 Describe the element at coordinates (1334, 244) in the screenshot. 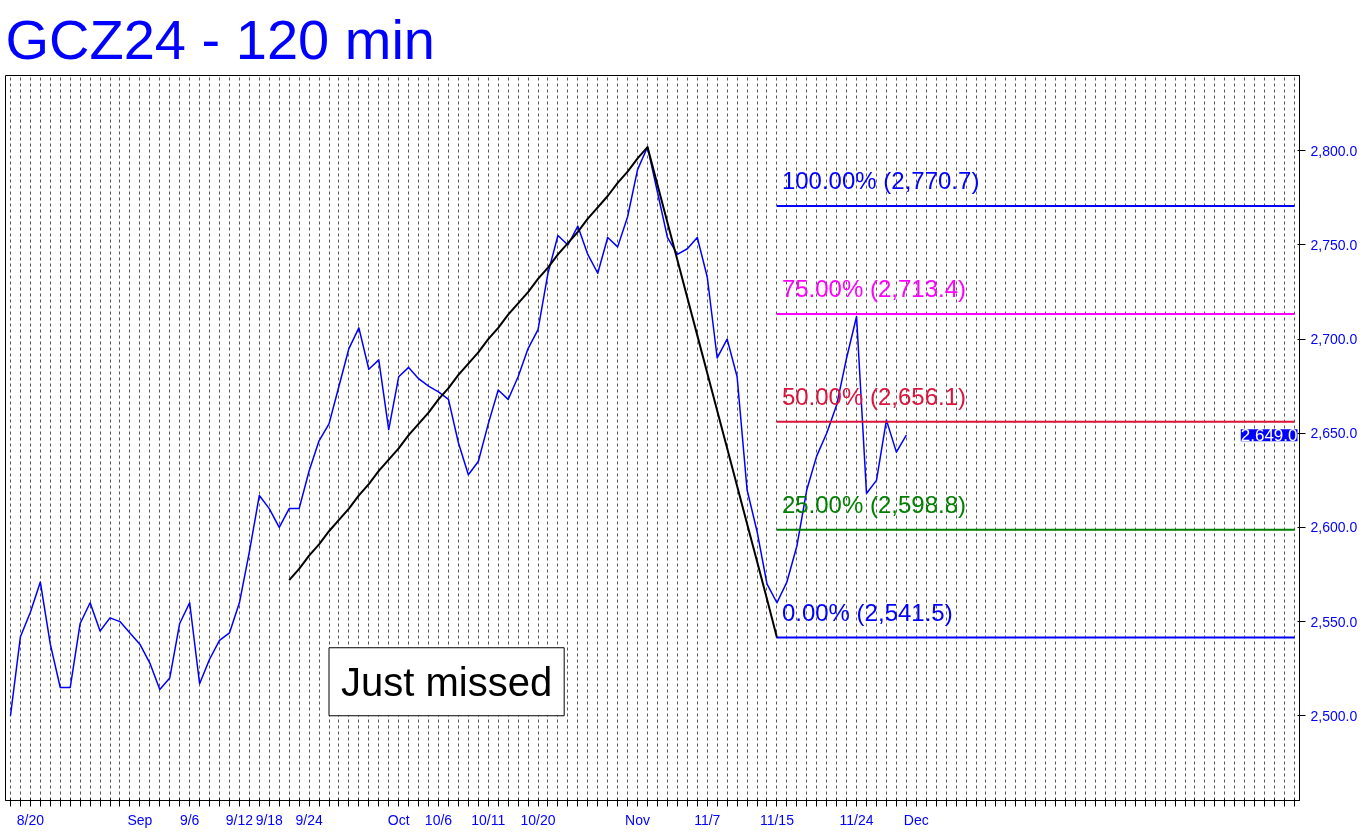

I see `y-tick-label: 2,750.0` at that location.